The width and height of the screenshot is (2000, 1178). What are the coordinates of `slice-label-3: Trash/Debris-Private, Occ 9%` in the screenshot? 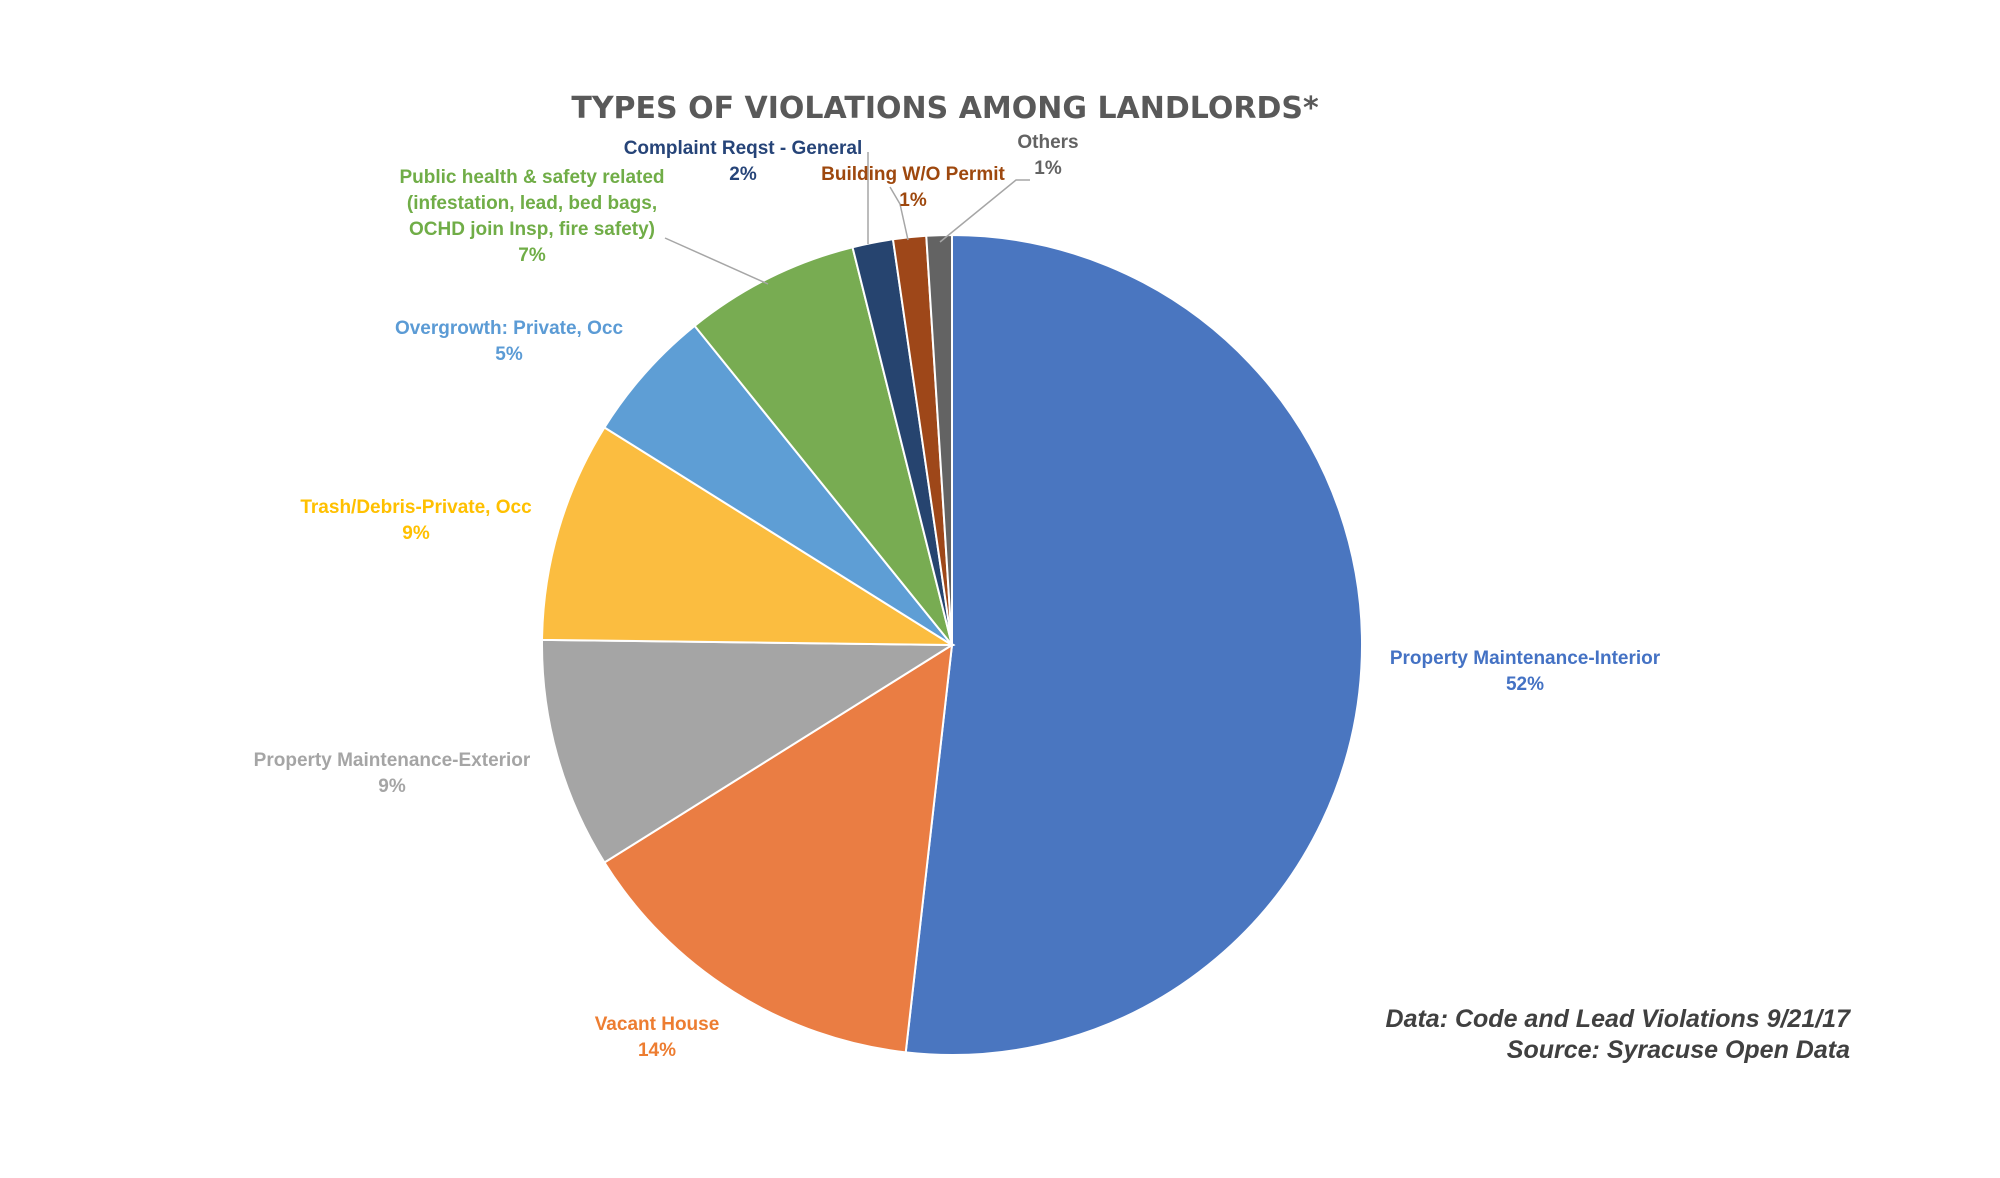 It's located at (416, 520).